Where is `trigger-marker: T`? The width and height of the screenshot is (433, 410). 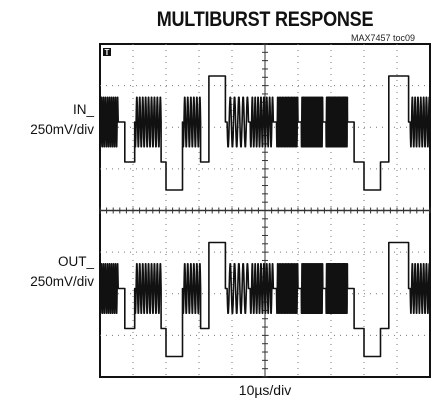
trigger-marker: T is located at coordinates (107, 52).